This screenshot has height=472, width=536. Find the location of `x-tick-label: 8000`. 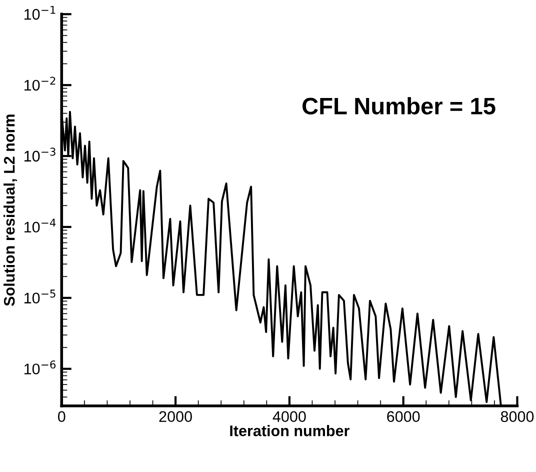

x-tick-label: 8000 is located at coordinates (517, 416).